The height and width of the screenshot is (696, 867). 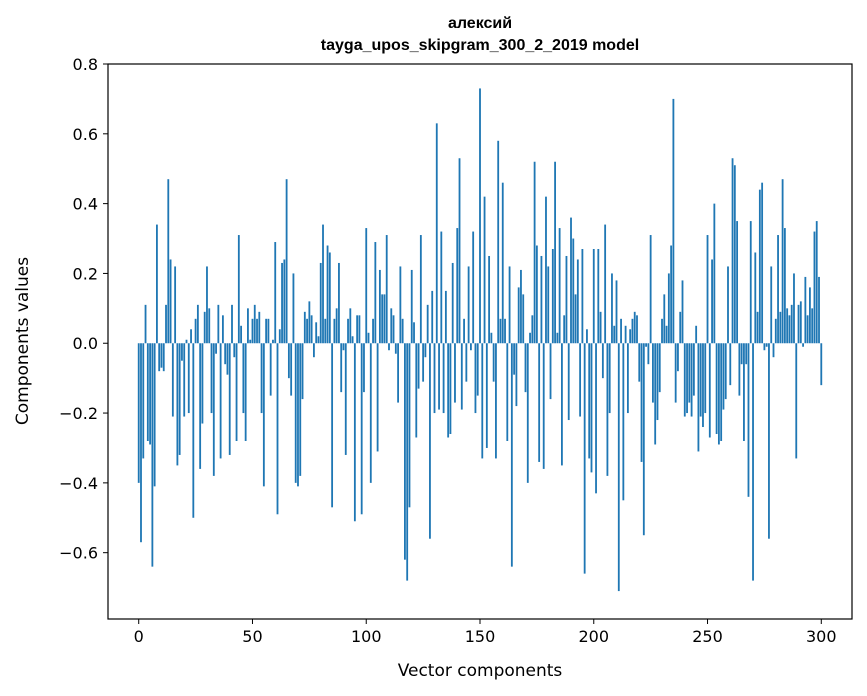 I want to click on y-tick-label: −0.6, so click(x=78, y=553).